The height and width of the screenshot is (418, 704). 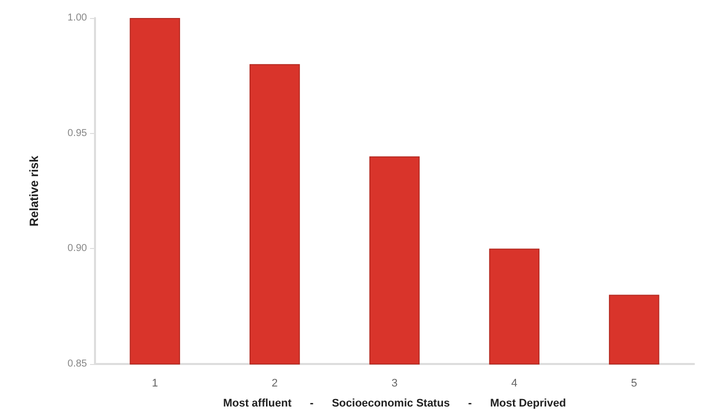 What do you see at coordinates (394, 384) in the screenshot?
I see `x-tick-label: 3` at bounding box center [394, 384].